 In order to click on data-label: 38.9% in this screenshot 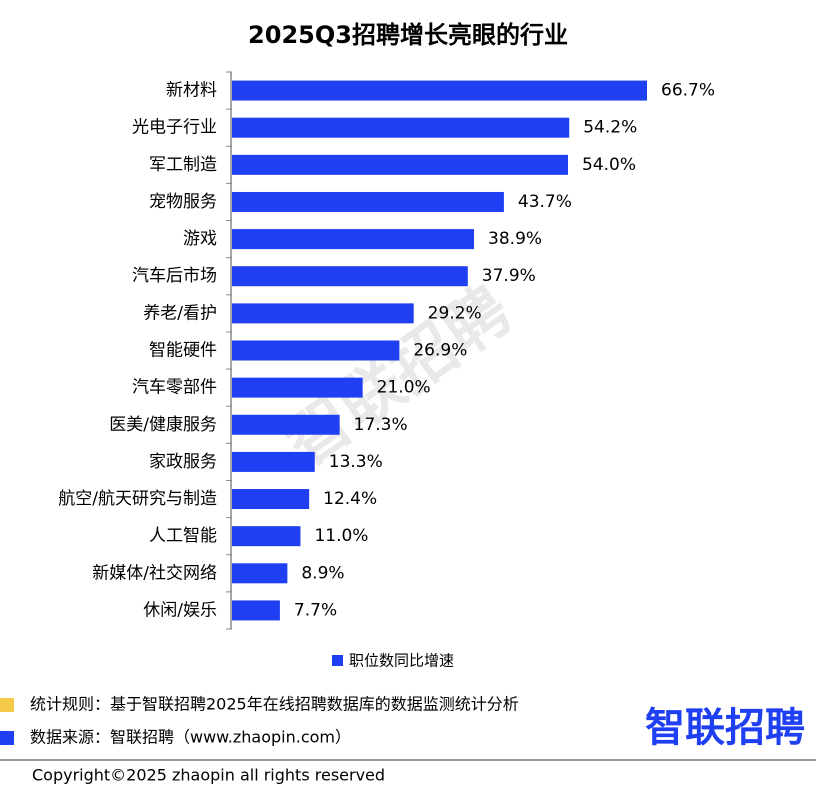, I will do `click(515, 239)`.